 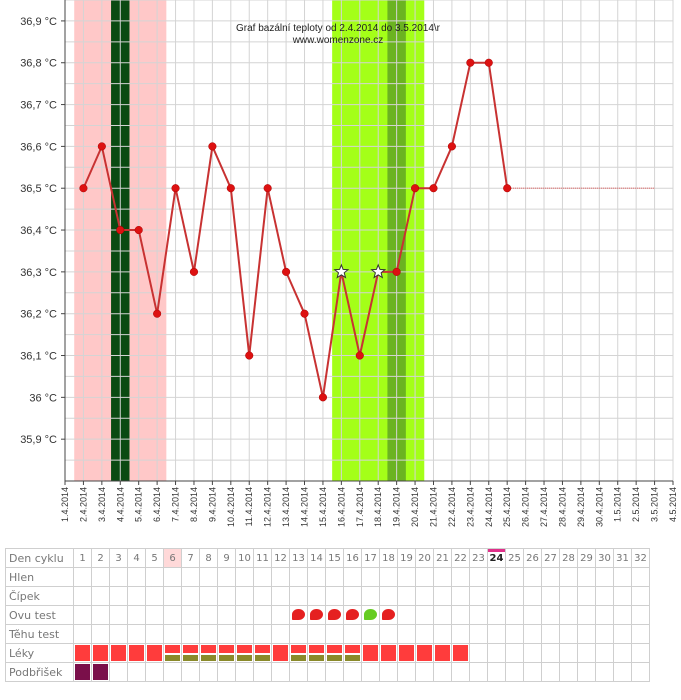 I want to click on day-number: 24, so click(x=496, y=558).